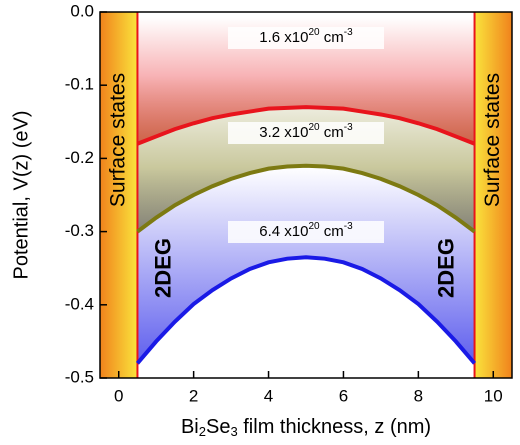 This screenshot has width=520, height=445. What do you see at coordinates (79, 84) in the screenshot?
I see `y-tick-label: -0.1` at bounding box center [79, 84].